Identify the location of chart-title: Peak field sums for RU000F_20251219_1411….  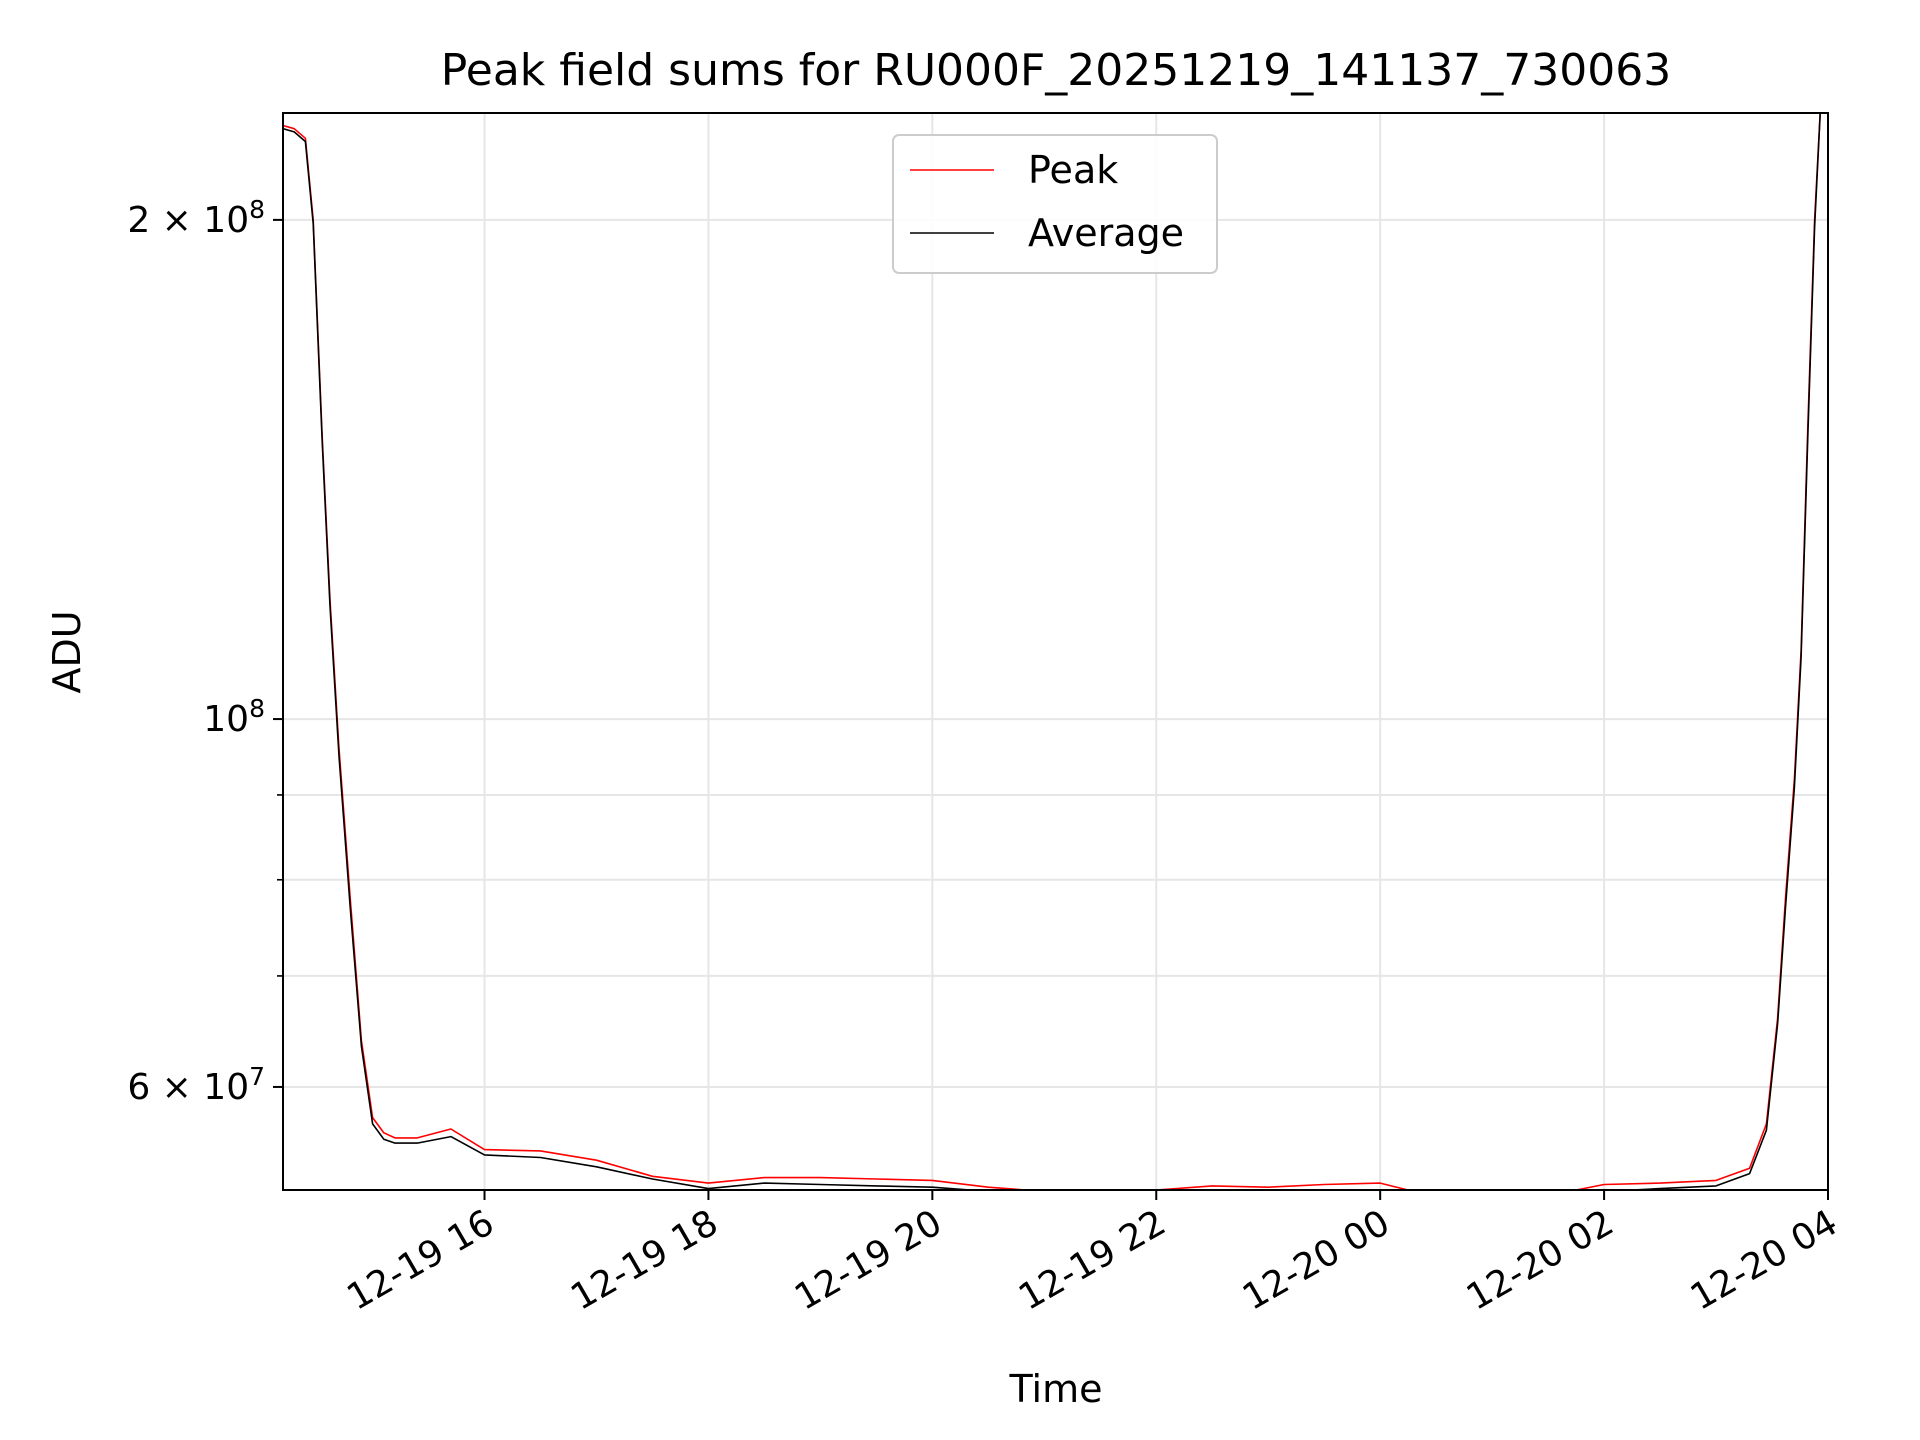
(1056, 70).